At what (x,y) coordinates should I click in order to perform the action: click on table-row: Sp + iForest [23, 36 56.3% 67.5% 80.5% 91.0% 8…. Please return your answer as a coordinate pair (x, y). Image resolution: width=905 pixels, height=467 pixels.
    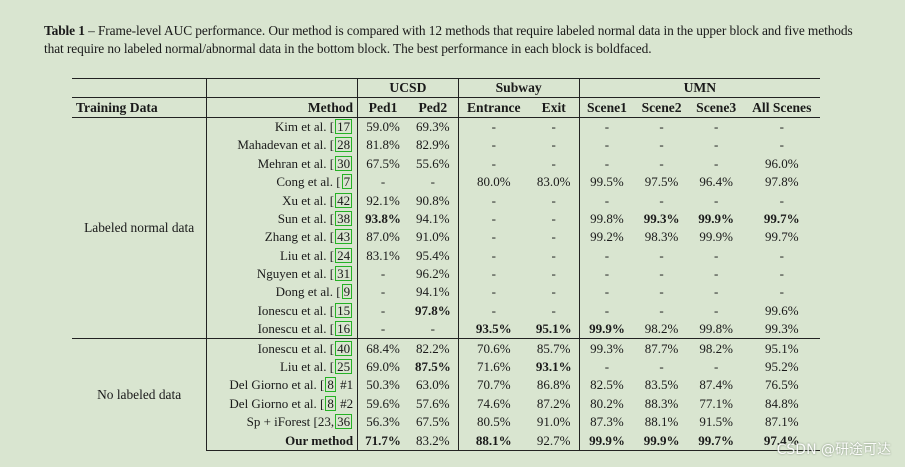
    Looking at the image, I should click on (446, 422).